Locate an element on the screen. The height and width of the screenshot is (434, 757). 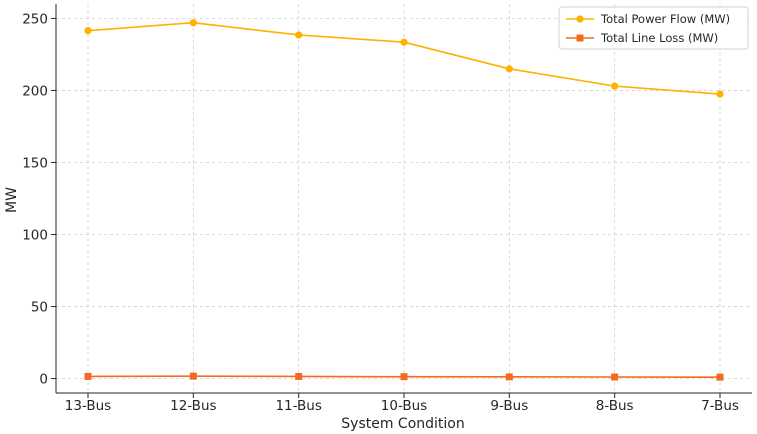
x-tick-label: 10-Bus is located at coordinates (404, 406).